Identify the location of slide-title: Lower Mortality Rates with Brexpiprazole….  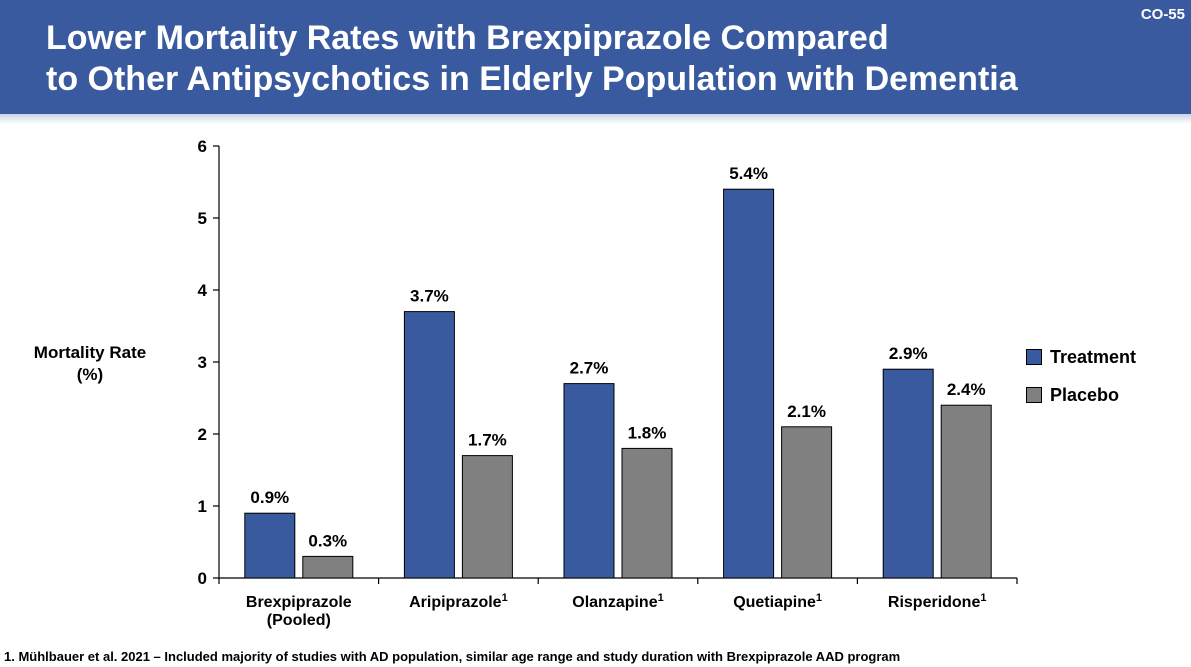
(601, 59).